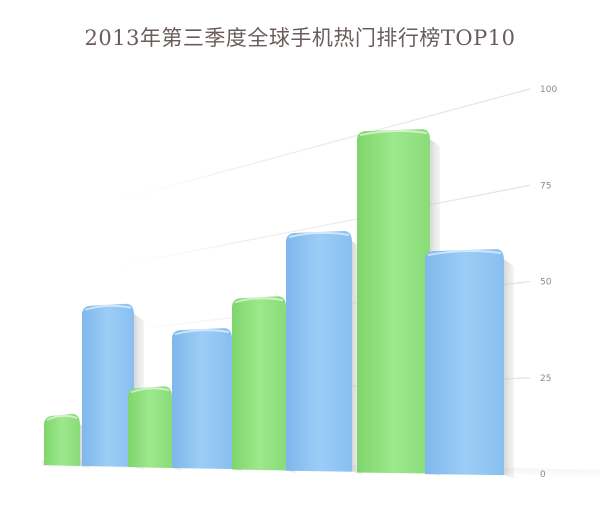 The width and height of the screenshot is (600, 505). I want to click on y-tick-label-75: 75, so click(545, 186).